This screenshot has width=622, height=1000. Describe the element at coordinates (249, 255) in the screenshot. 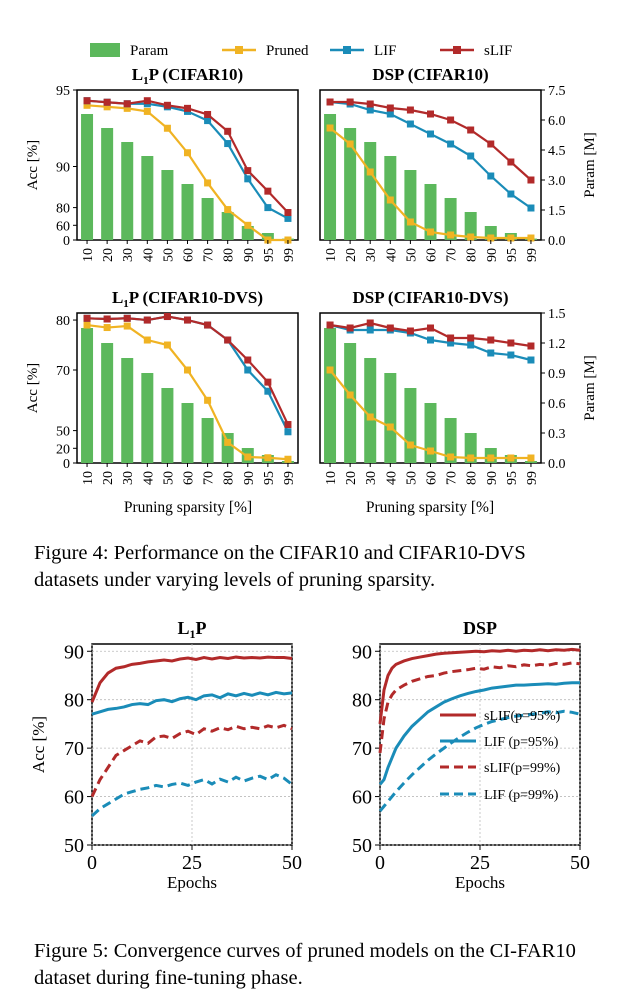

I see `panel-1-xtick-label: 90` at that location.